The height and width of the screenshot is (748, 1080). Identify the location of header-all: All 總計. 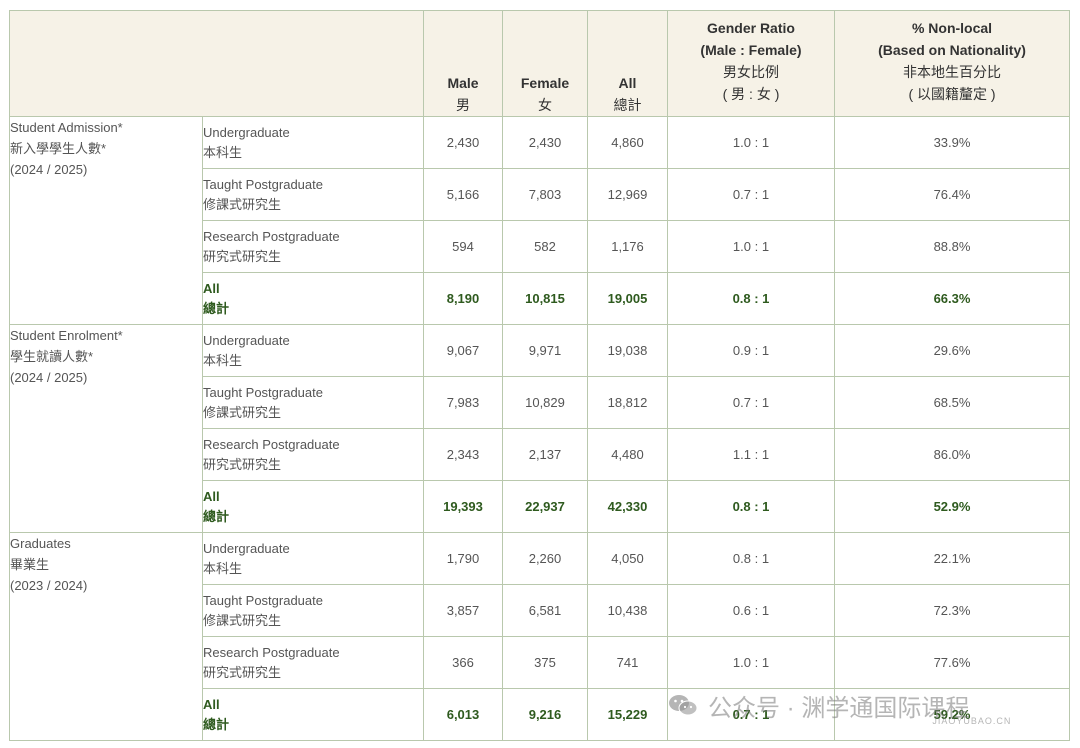
(627, 63).